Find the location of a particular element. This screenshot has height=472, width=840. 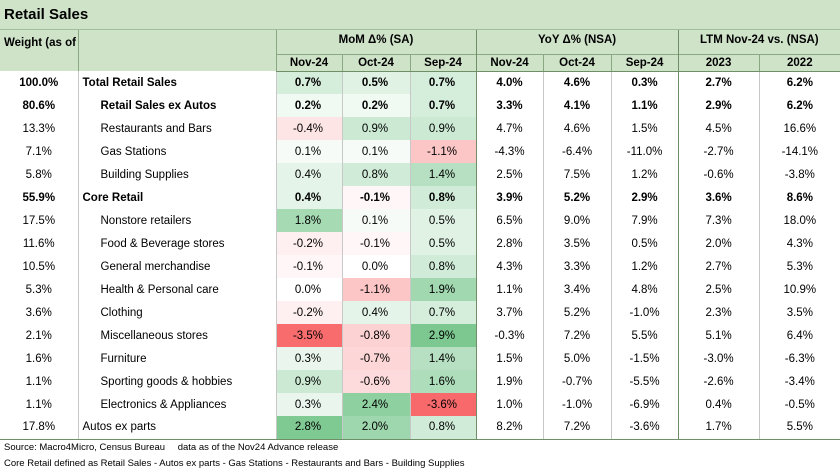

ltm-cell: -0.6% is located at coordinates (718, 174).